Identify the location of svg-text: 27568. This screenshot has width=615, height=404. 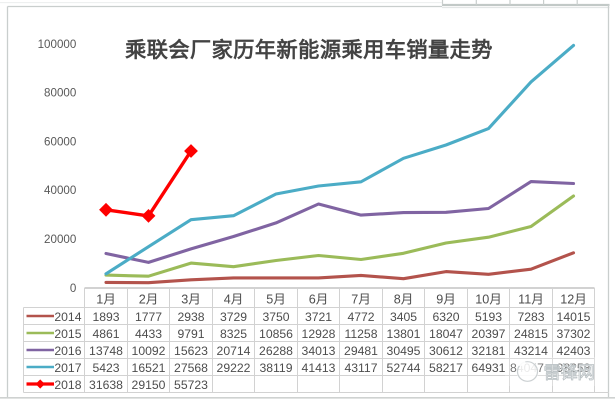
(191, 368).